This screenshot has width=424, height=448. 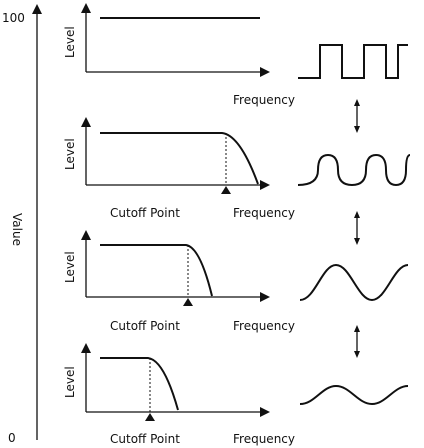 What do you see at coordinates (357, 228) in the screenshot?
I see `transition-arrows` at bounding box center [357, 228].